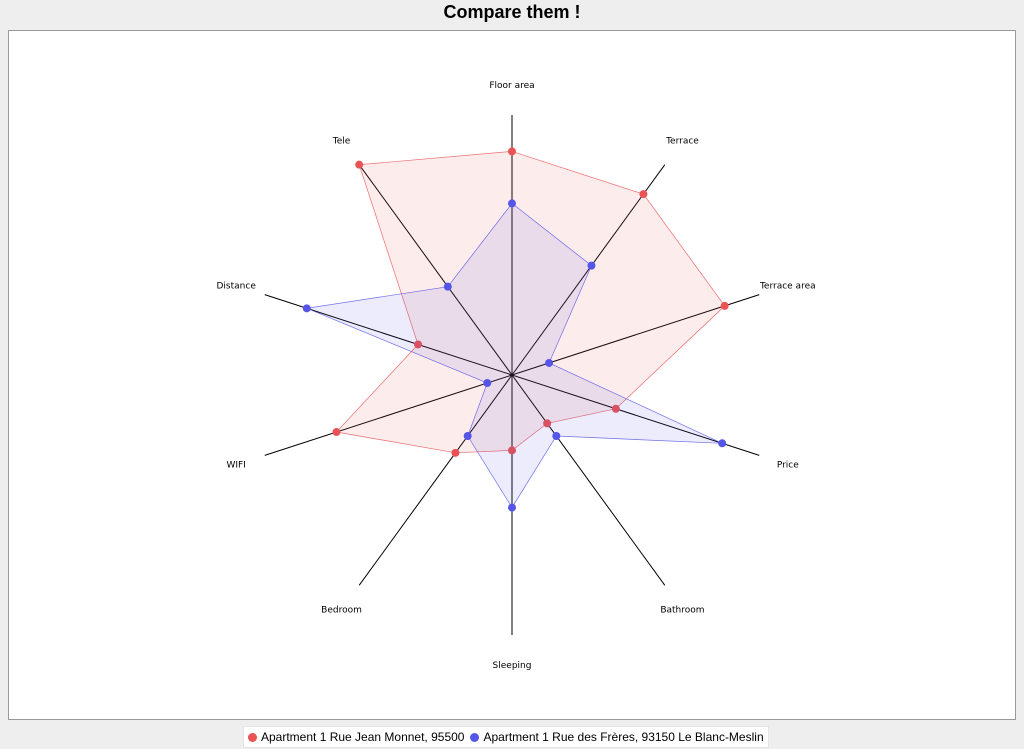 The image size is (1024, 749). I want to click on axis-label-9: Tele, so click(341, 141).